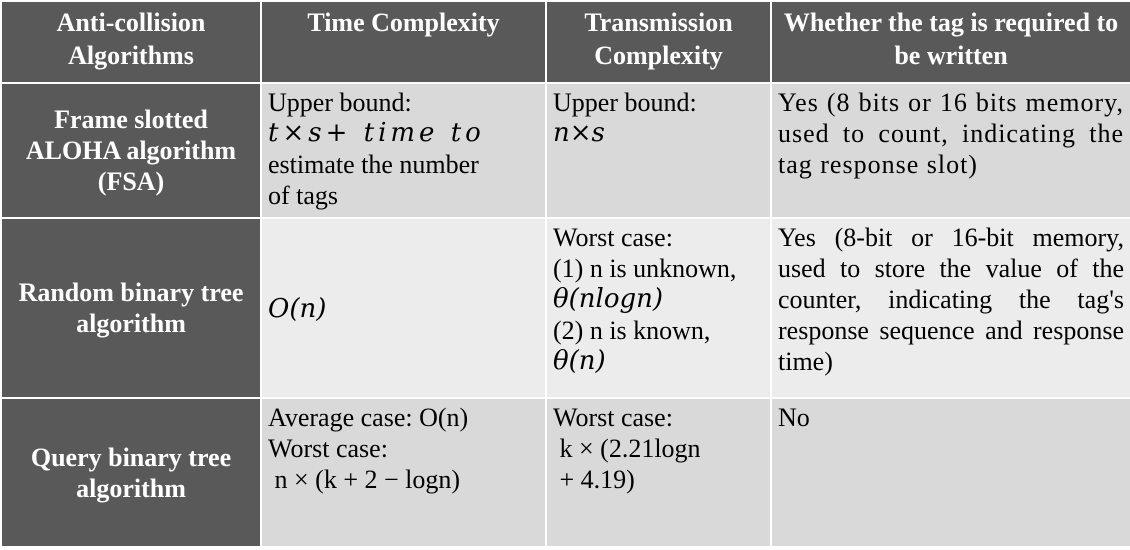 Image resolution: width=1130 pixels, height=550 pixels. What do you see at coordinates (303, 195) in the screenshot?
I see `fsa-time-line-4: of tags` at bounding box center [303, 195].